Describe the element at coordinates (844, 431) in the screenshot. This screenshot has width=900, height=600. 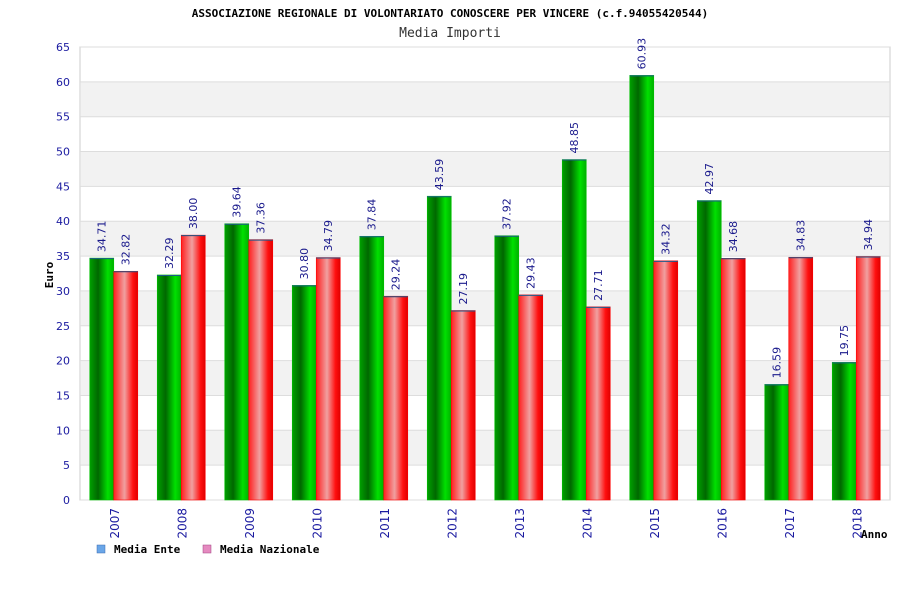
I see `bar-media-ente-2018` at that location.